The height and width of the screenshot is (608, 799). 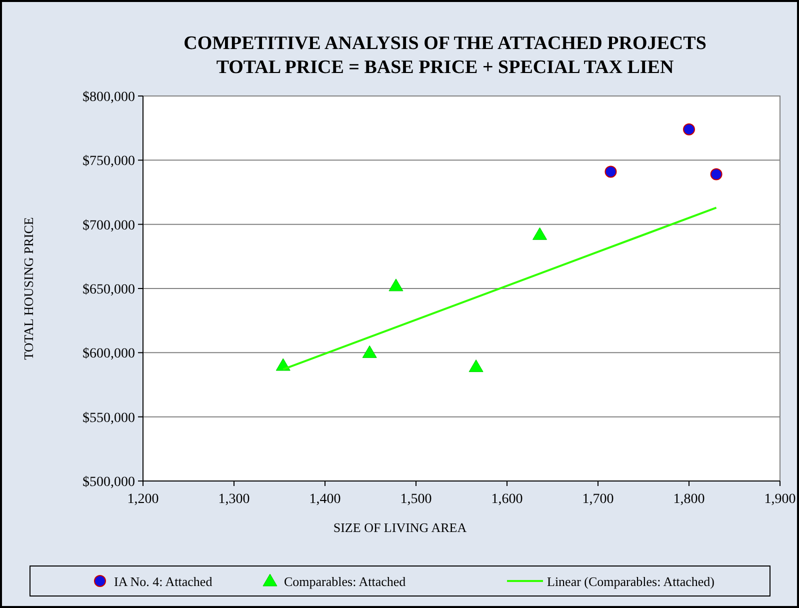 I want to click on x-tick-label: 1,200, so click(x=143, y=499).